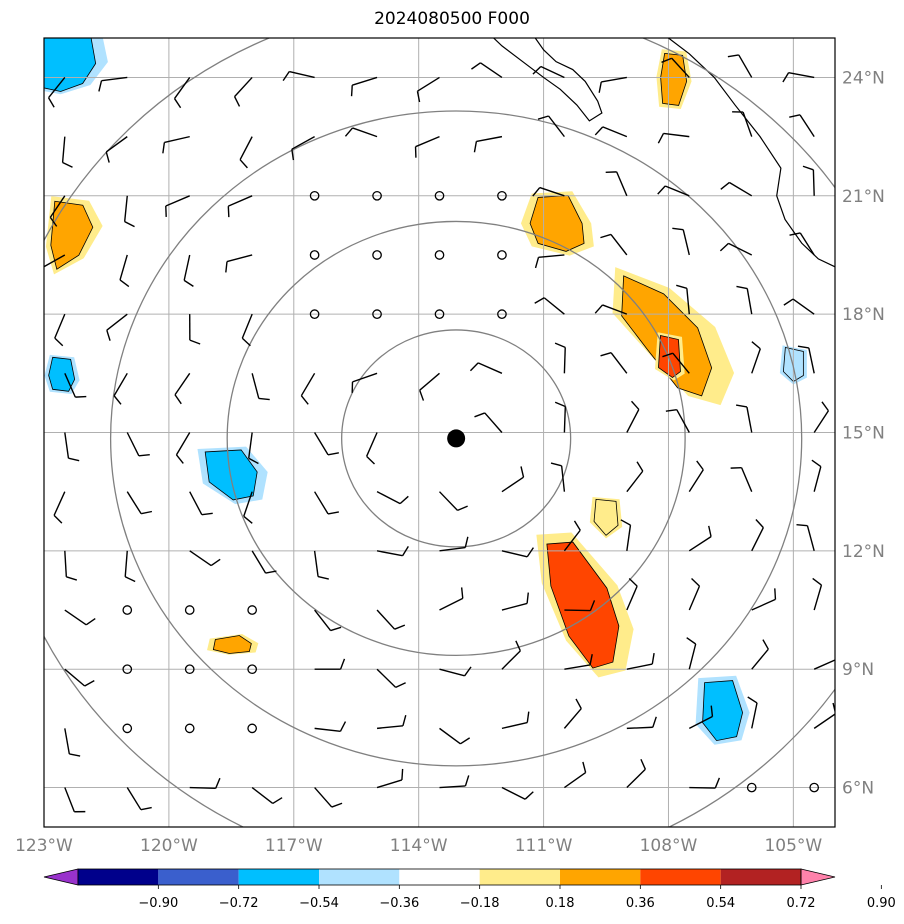 The width and height of the screenshot is (904, 924). What do you see at coordinates (519, 877) in the screenshot?
I see `colorbar-segment` at bounding box center [519, 877].